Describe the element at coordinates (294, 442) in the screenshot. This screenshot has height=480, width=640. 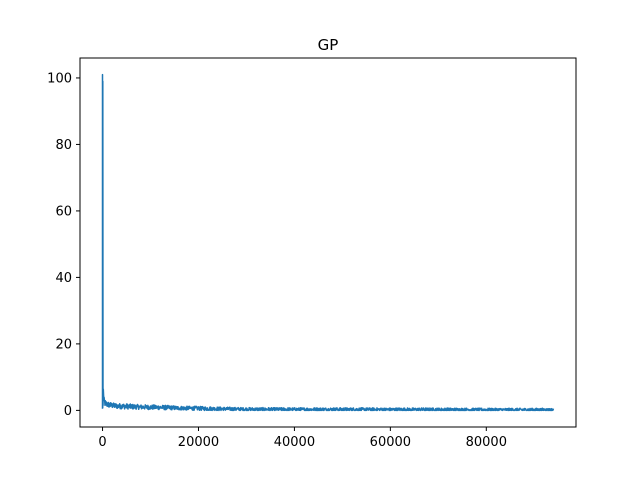
I see `x-tick-label: 40000` at that location.